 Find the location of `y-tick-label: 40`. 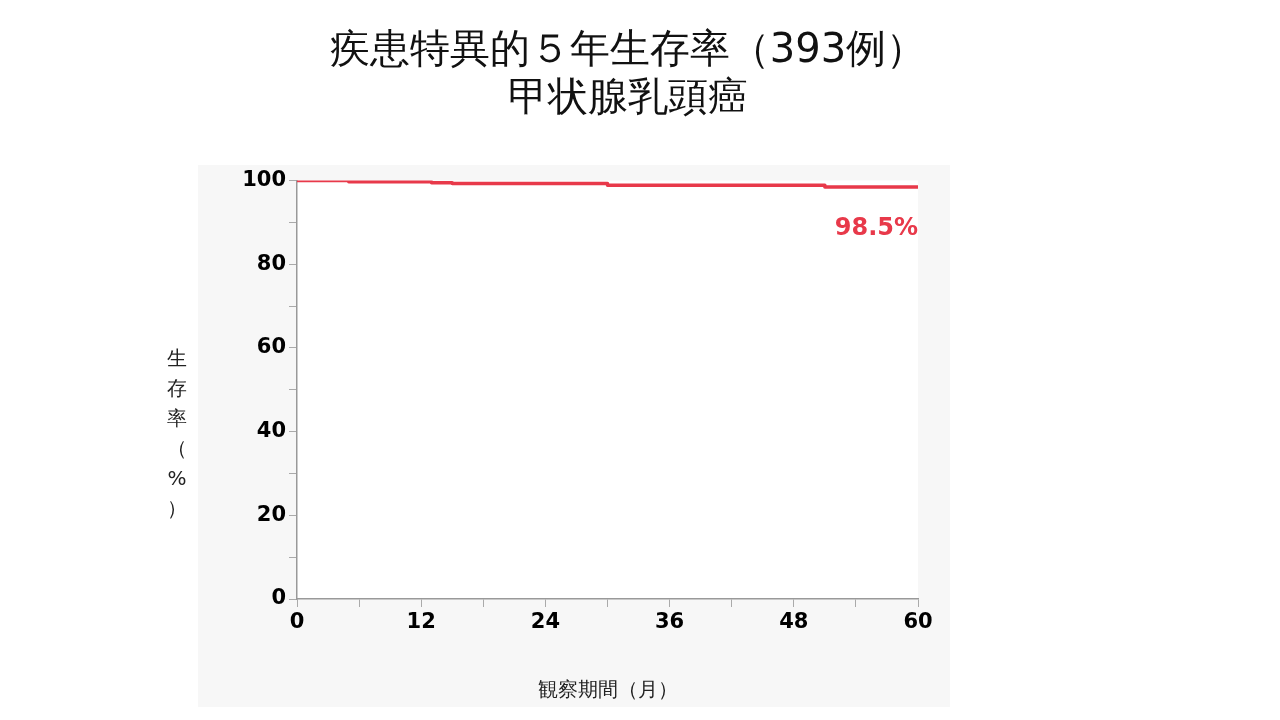

y-tick-label: 40 is located at coordinates (271, 430).